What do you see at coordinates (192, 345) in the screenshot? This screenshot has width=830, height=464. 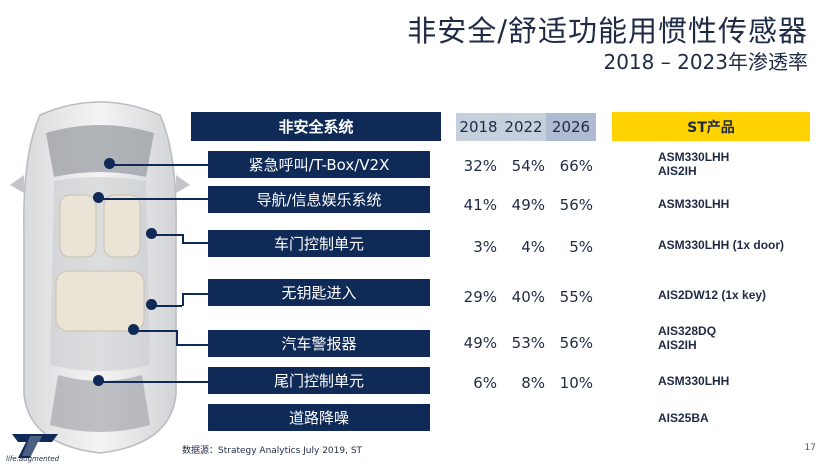 I see `connector-line-5c` at bounding box center [192, 345].